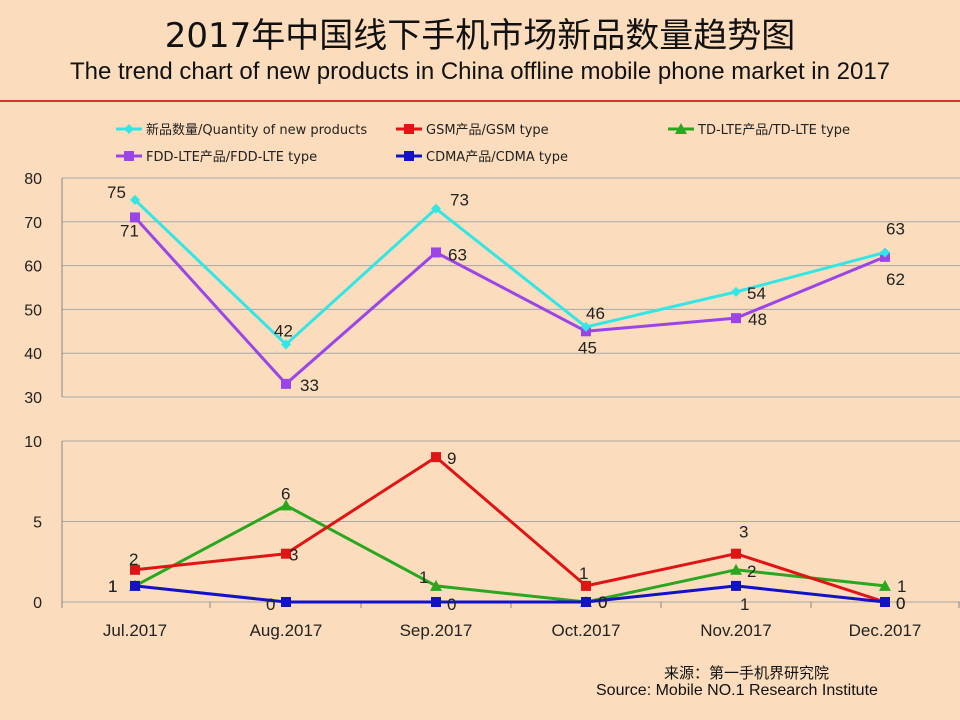 The height and width of the screenshot is (720, 960). Describe the element at coordinates (773, 130) in the screenshot. I see `legend-label: TD-LTE产品/TD-LTE type` at that location.